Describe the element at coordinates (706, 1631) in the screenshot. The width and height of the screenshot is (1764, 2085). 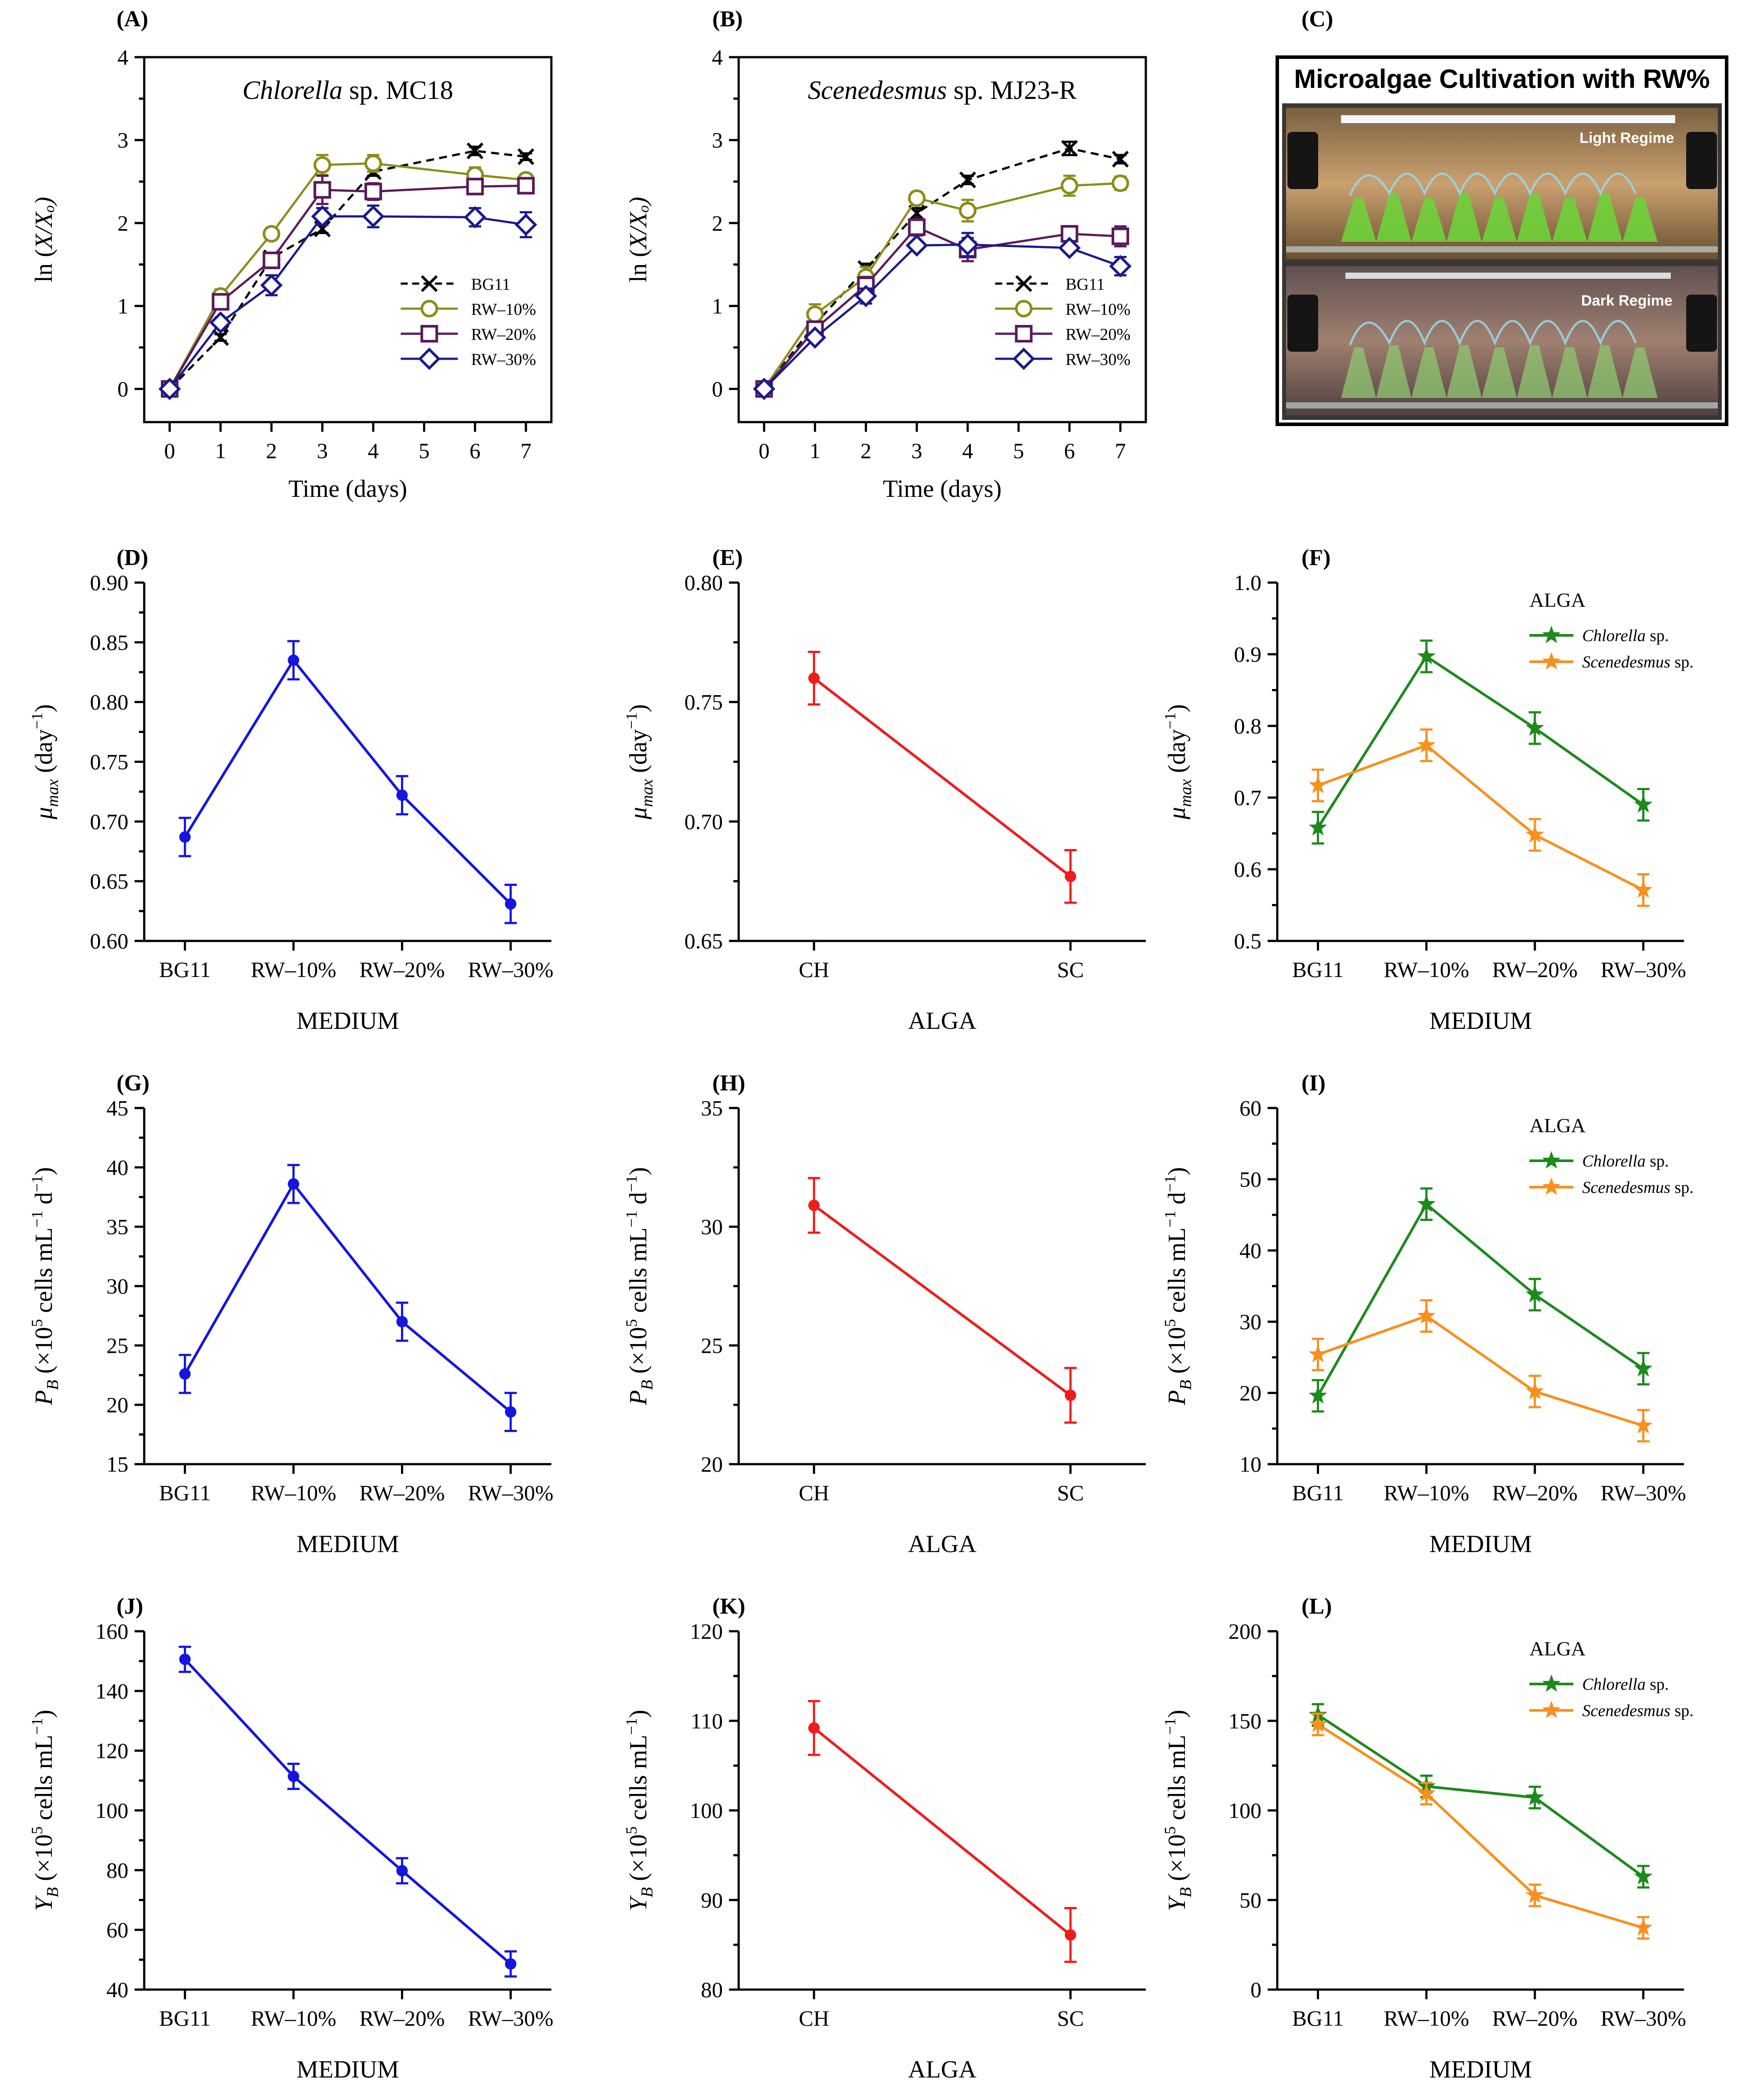
I see `y-tick-label: 120` at that location.